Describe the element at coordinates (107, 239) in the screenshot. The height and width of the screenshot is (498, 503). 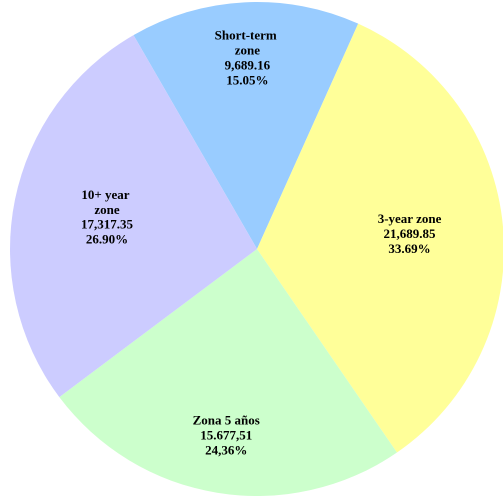
I see `slice-percentage-label: 26.90%` at that location.